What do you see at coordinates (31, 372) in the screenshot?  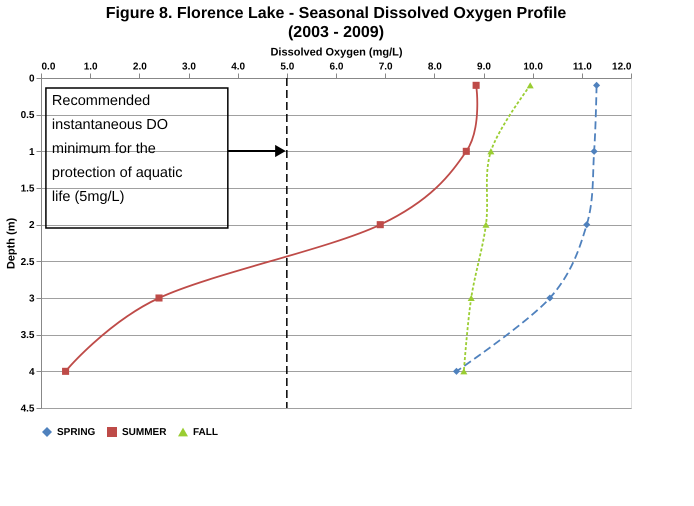 I see `y-tick-label: 4` at bounding box center [31, 372].